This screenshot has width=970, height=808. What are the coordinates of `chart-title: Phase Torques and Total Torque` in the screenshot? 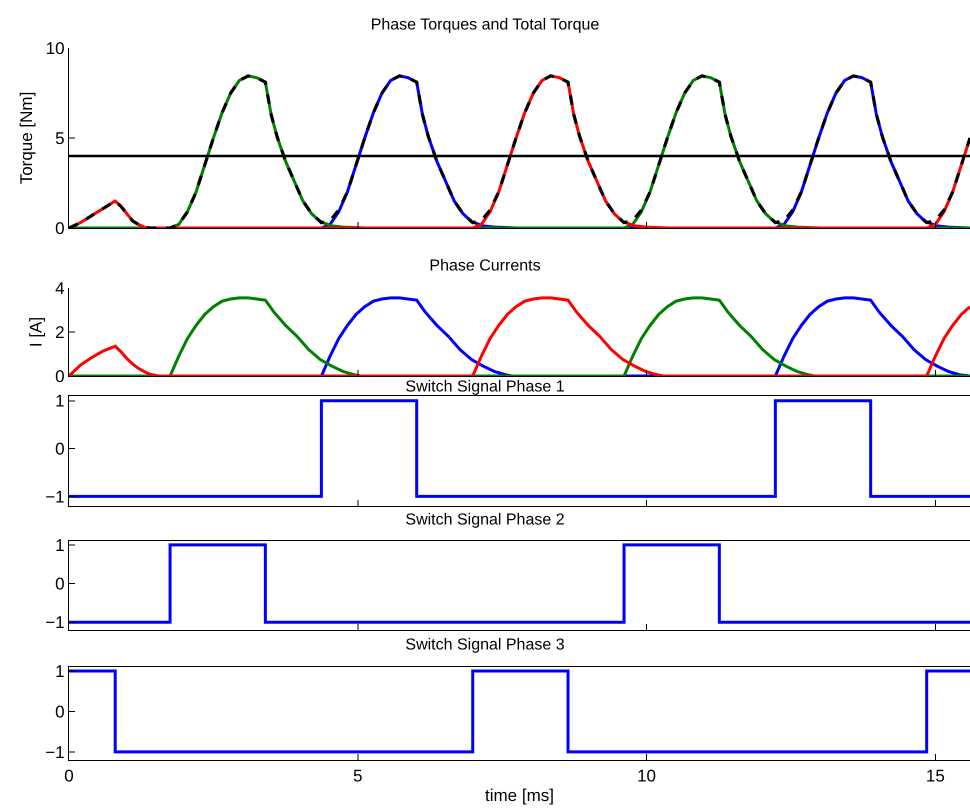 It's located at (485, 25).